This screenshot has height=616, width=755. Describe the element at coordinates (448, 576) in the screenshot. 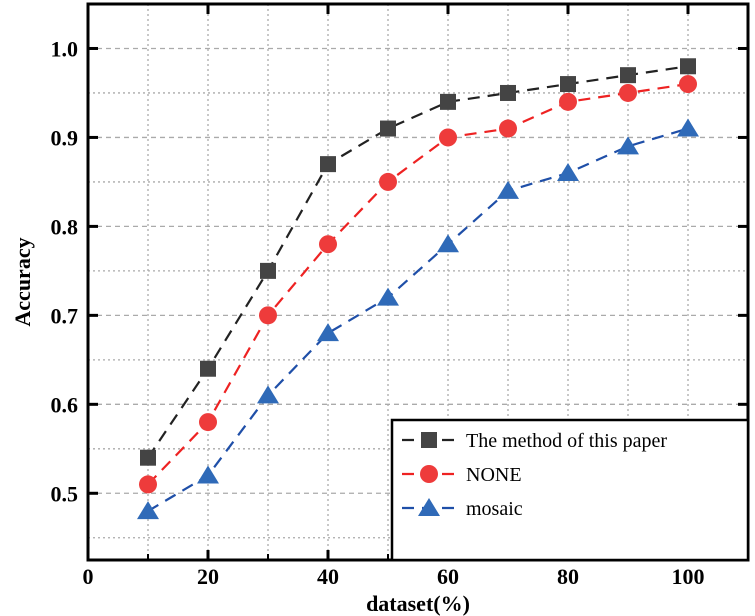

I see `x-tick-label: 60` at that location.